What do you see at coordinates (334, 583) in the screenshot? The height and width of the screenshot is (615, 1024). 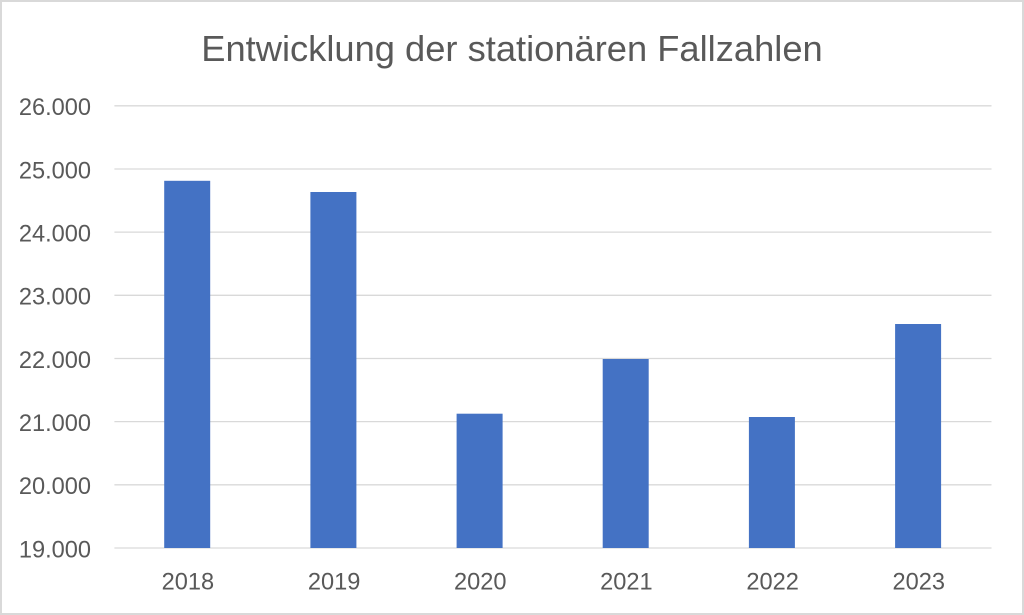 I see `svg-text: 2019` at bounding box center [334, 583].